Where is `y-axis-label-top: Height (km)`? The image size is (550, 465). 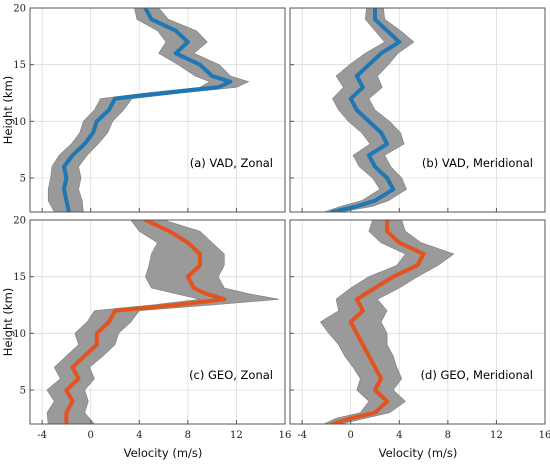 y-axis-label-top: Height (km) is located at coordinates (8, 110).